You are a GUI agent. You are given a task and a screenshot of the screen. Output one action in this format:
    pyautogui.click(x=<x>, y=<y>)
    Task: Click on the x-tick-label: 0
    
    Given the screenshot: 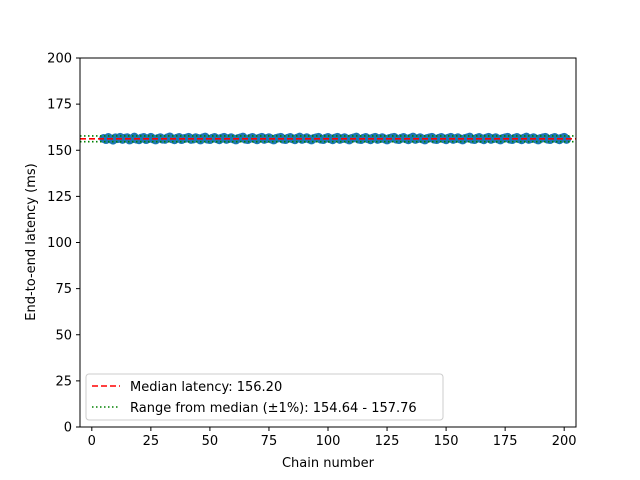 What is the action you would take?
    pyautogui.click(x=92, y=441)
    